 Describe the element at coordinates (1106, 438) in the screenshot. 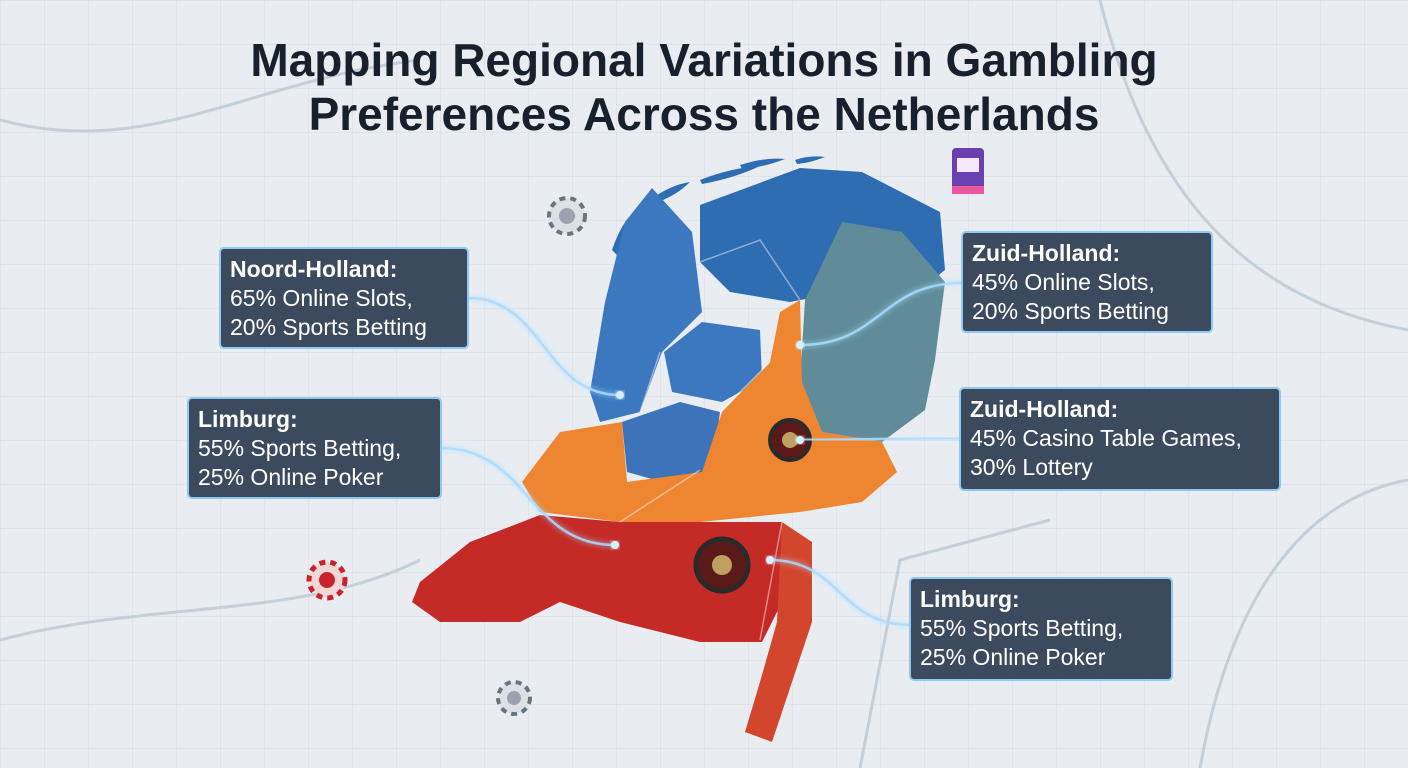

I see `callout-line: 45% Casino Table Games,` at that location.